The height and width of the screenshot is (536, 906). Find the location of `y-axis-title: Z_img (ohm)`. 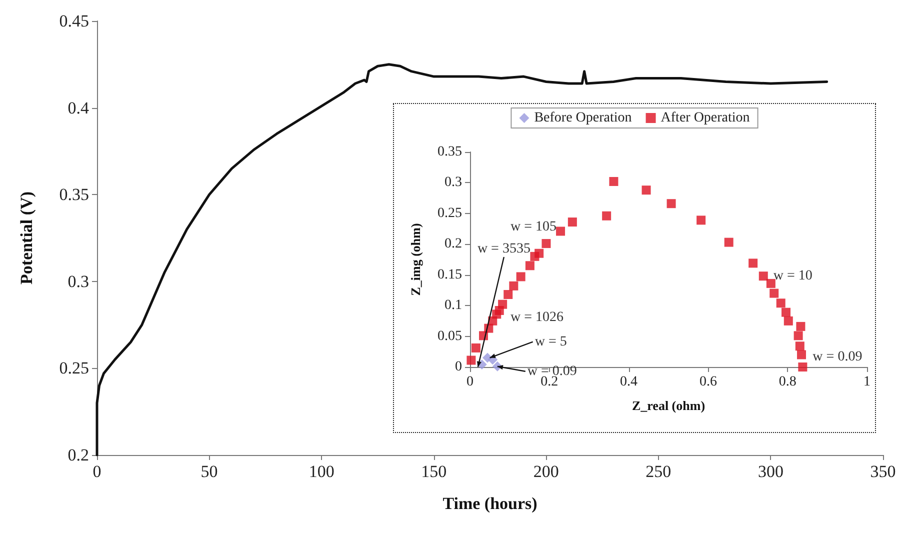

y-axis-title: Z_img (ohm) is located at coordinates (415, 259).